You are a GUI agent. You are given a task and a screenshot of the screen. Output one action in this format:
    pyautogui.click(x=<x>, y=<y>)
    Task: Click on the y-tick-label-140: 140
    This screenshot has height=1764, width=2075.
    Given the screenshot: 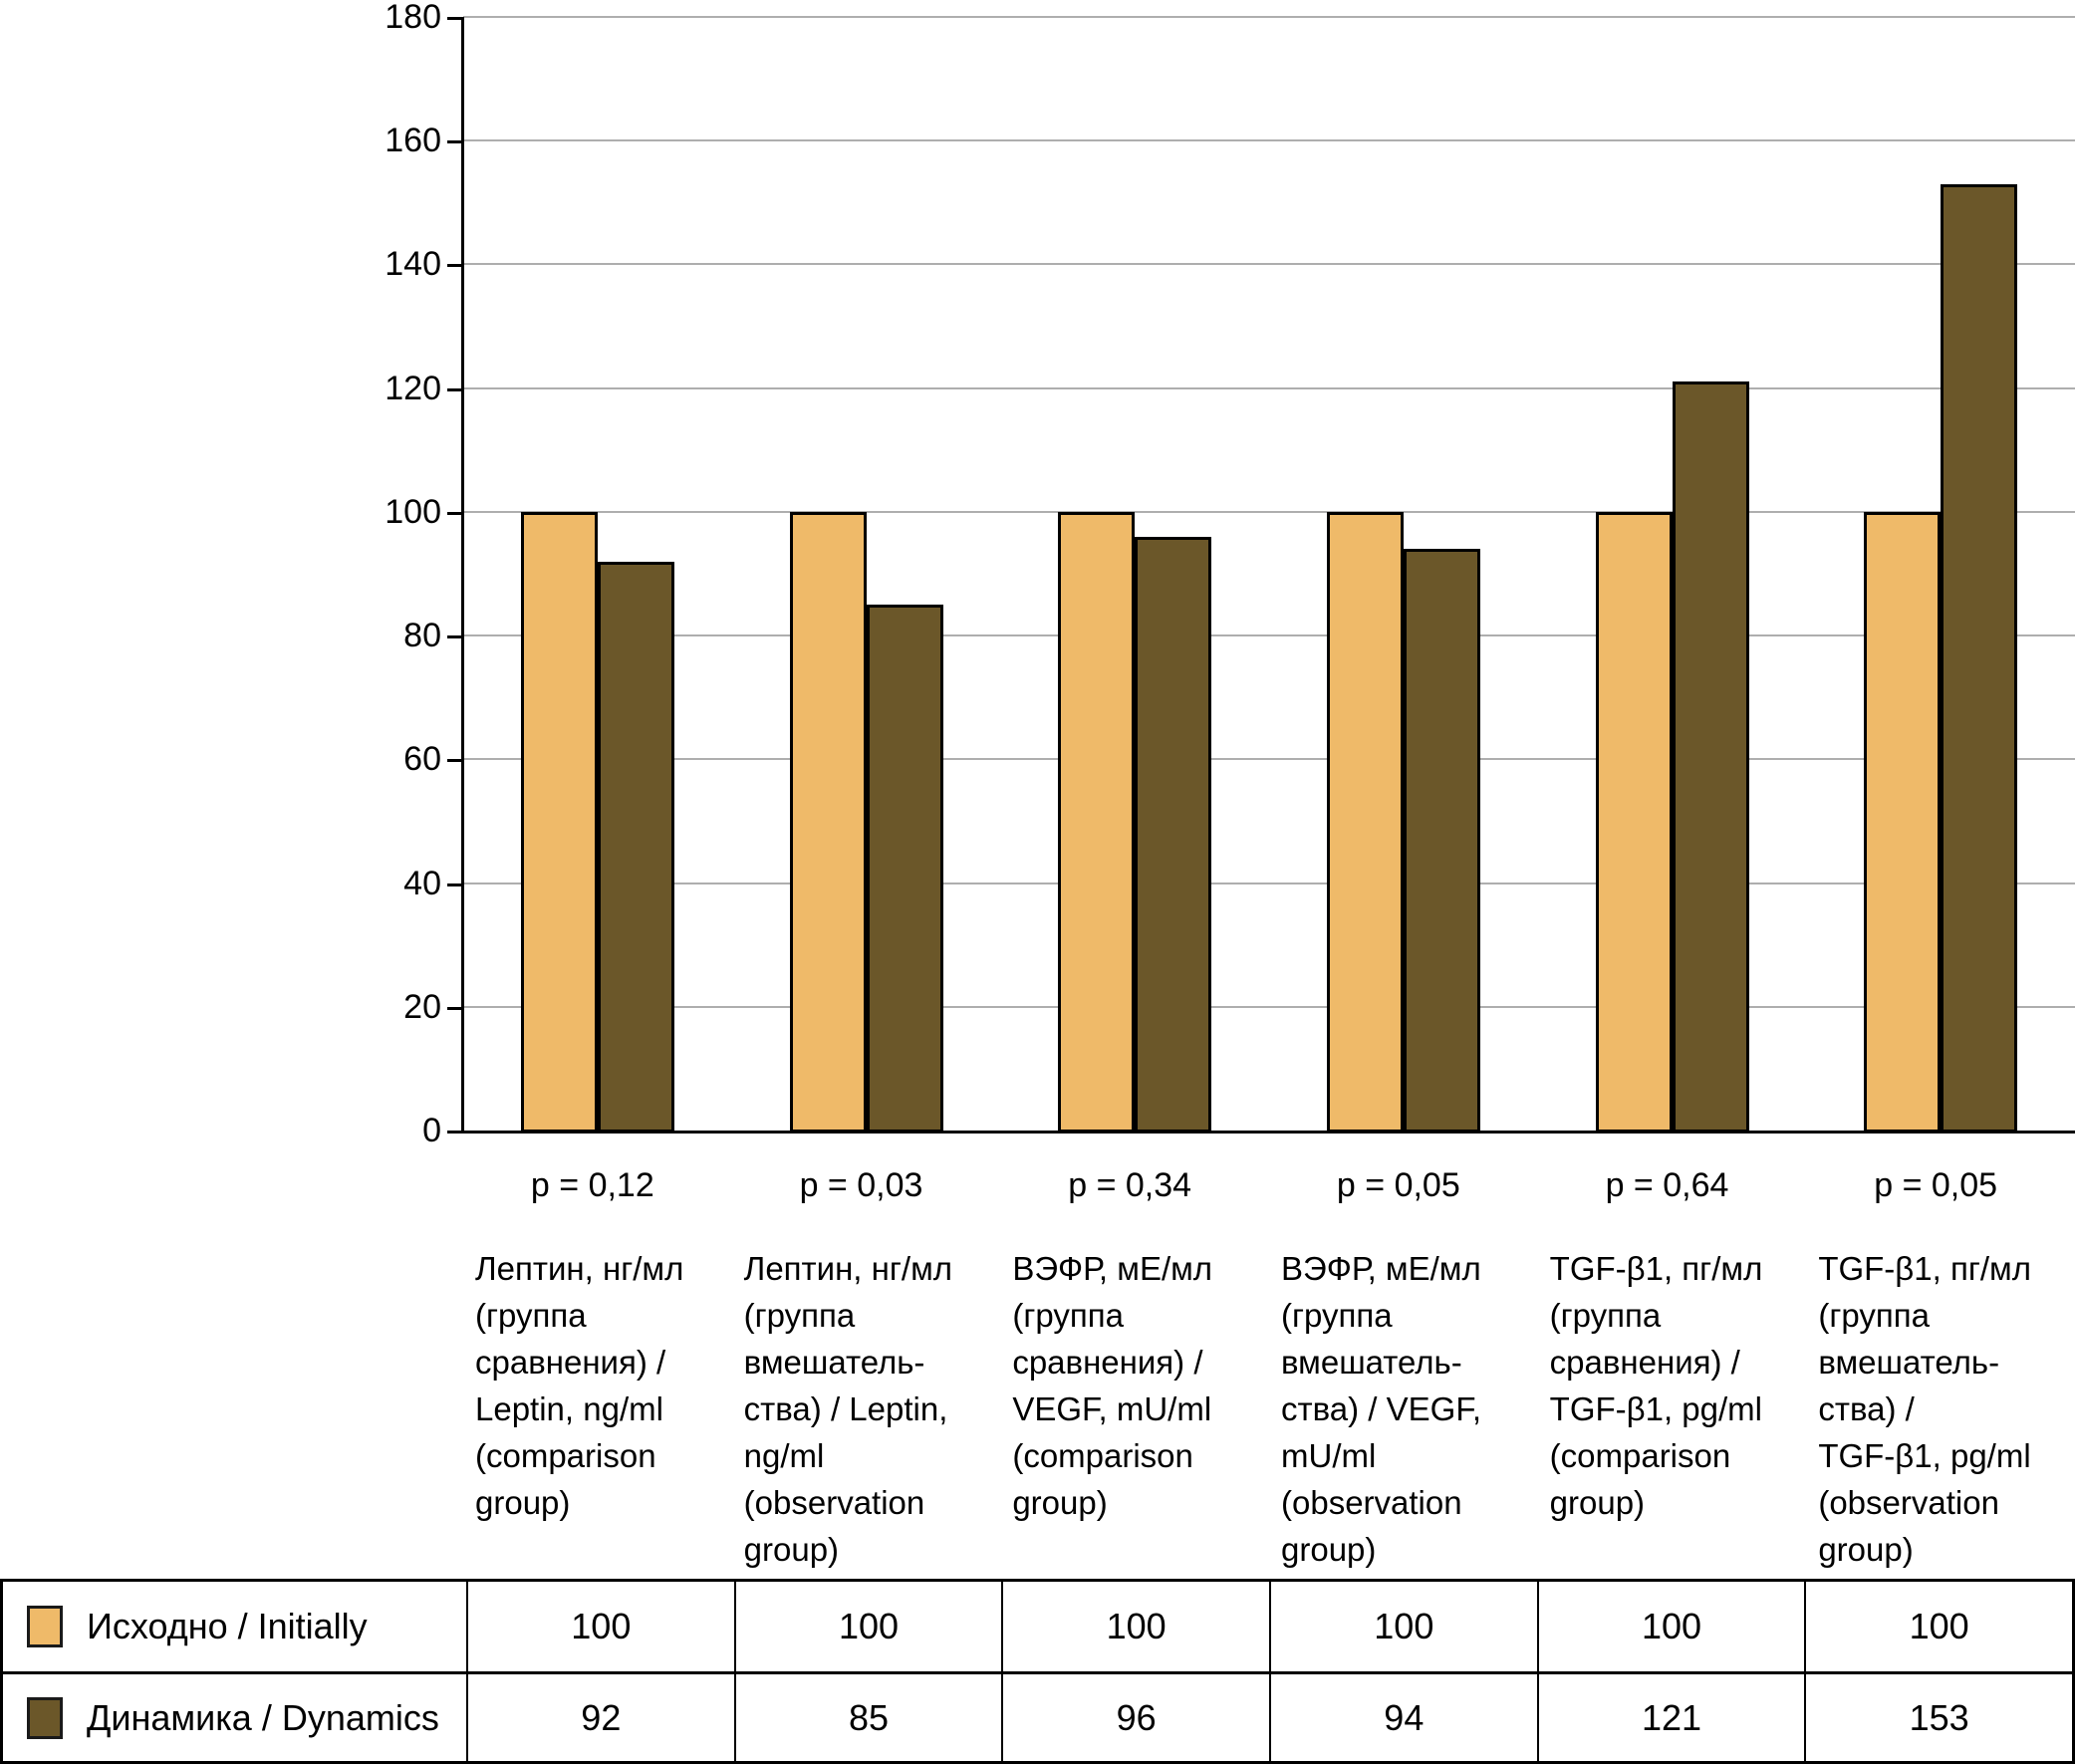 What is the action you would take?
    pyautogui.click(x=413, y=264)
    